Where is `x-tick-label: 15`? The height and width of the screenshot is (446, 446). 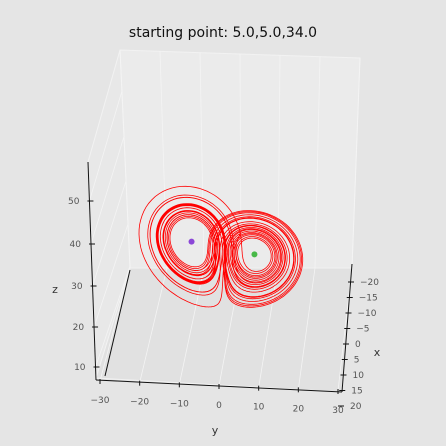
x-tick-label: 15 is located at coordinates (356, 392).